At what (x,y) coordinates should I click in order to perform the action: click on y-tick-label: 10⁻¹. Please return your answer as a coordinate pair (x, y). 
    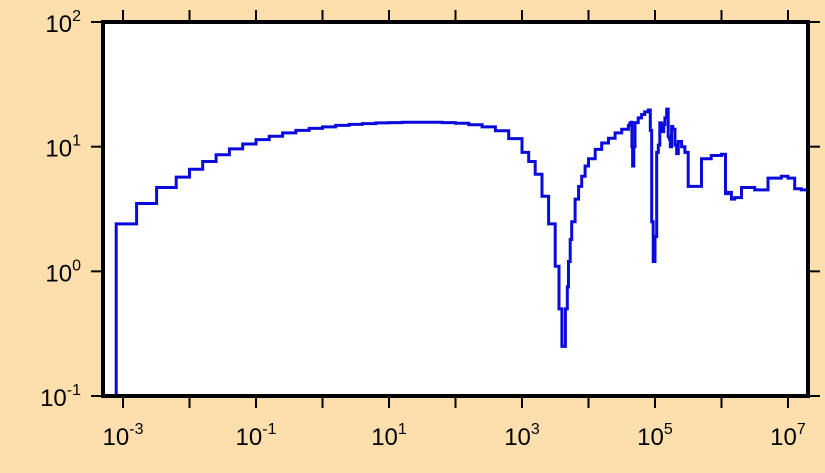
    Looking at the image, I should click on (60, 397).